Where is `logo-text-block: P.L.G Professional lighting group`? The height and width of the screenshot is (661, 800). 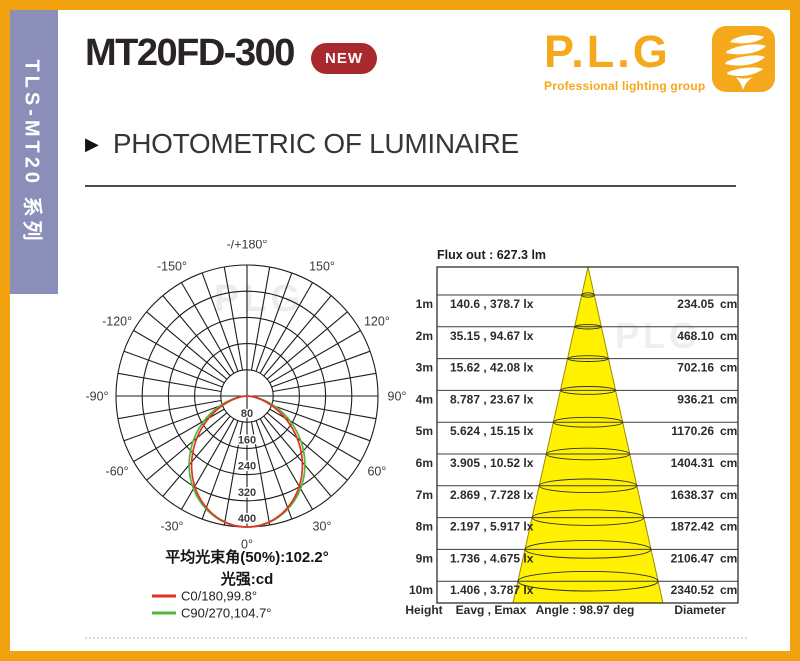 logo-text-block: P.L.G Professional lighting group is located at coordinates (624, 59).